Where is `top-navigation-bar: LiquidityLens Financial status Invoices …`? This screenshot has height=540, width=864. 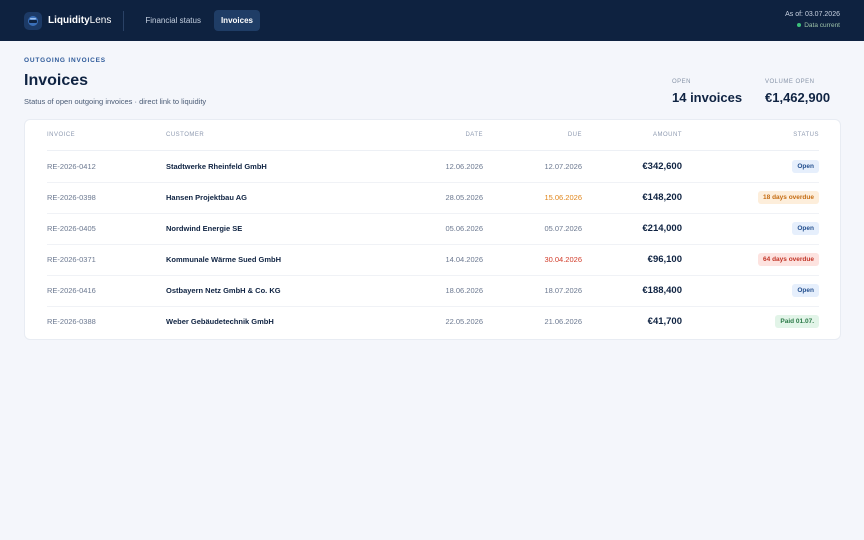
top-navigation-bar: LiquidityLens Financial status Invoices … is located at coordinates (432, 20).